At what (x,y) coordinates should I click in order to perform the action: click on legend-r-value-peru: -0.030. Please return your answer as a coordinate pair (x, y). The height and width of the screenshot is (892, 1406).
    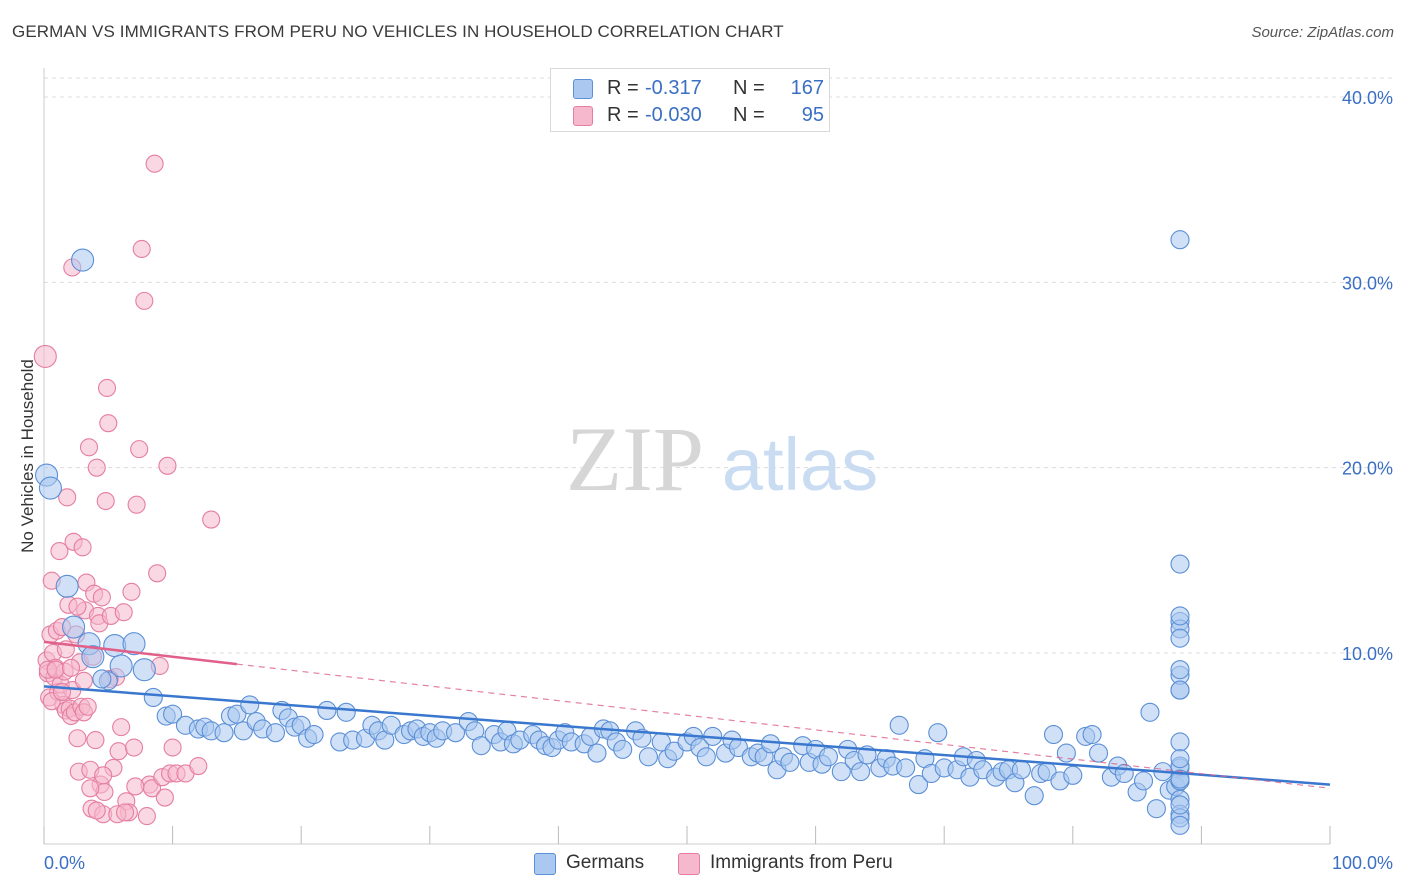
    Looking at the image, I should click on (673, 115).